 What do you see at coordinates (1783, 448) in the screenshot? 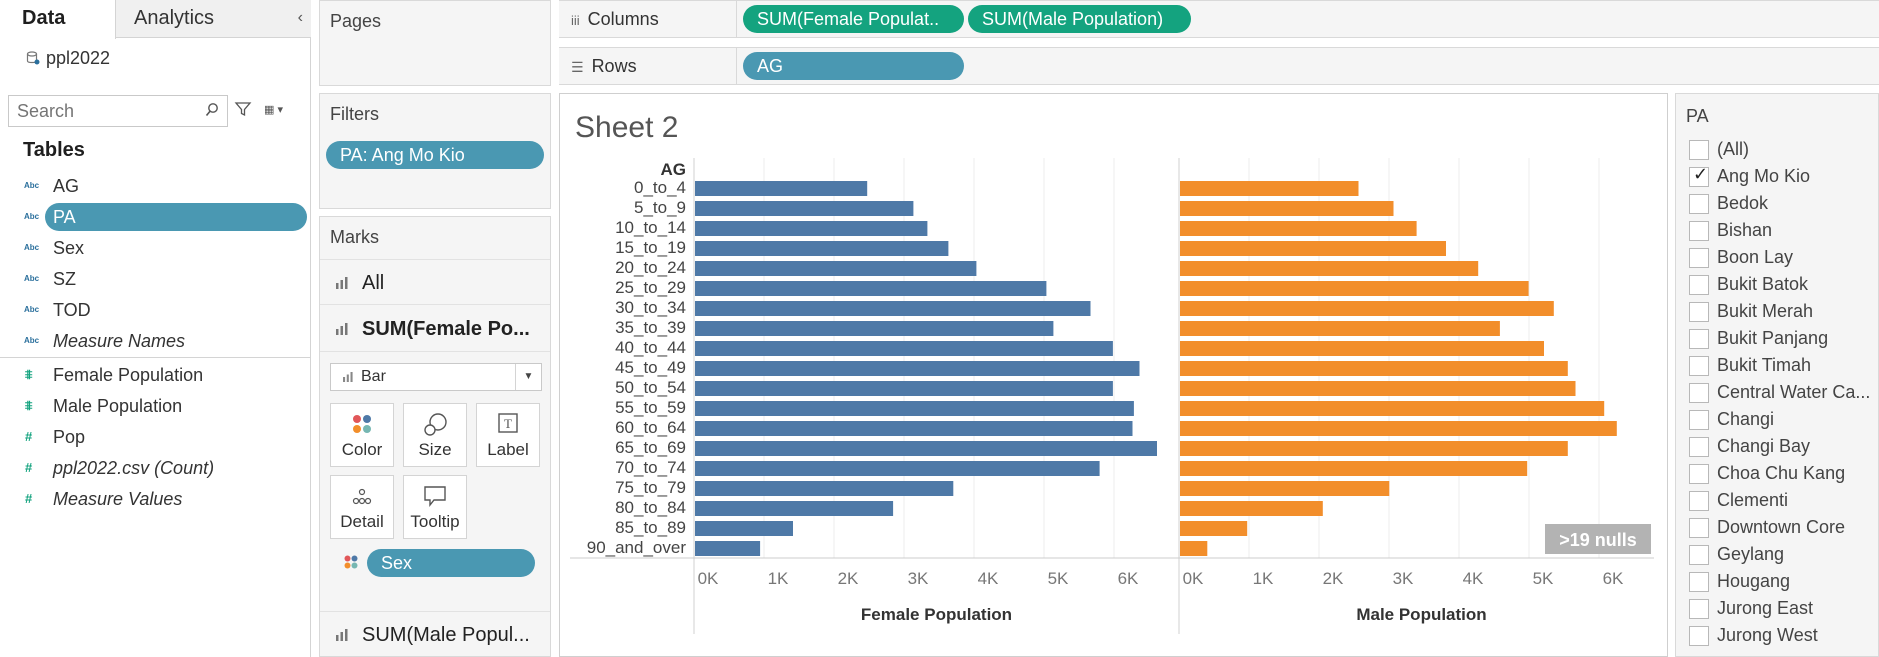
I see `pa-filter-option: Changi Bay` at bounding box center [1783, 448].